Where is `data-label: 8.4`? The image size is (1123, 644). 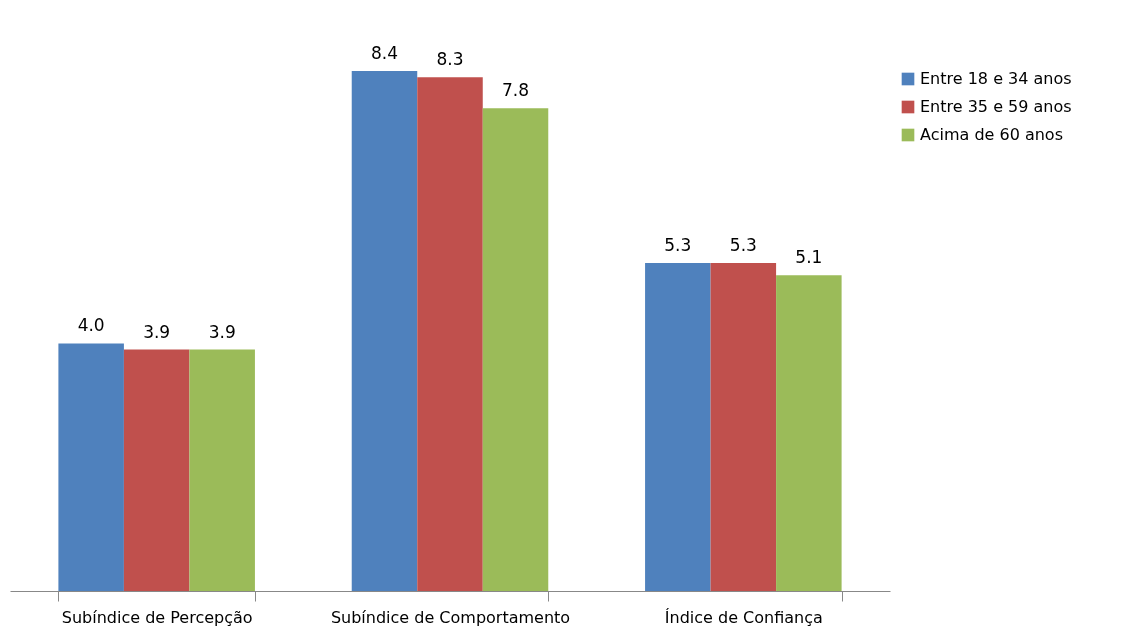 data-label: 8.4 is located at coordinates (384, 53).